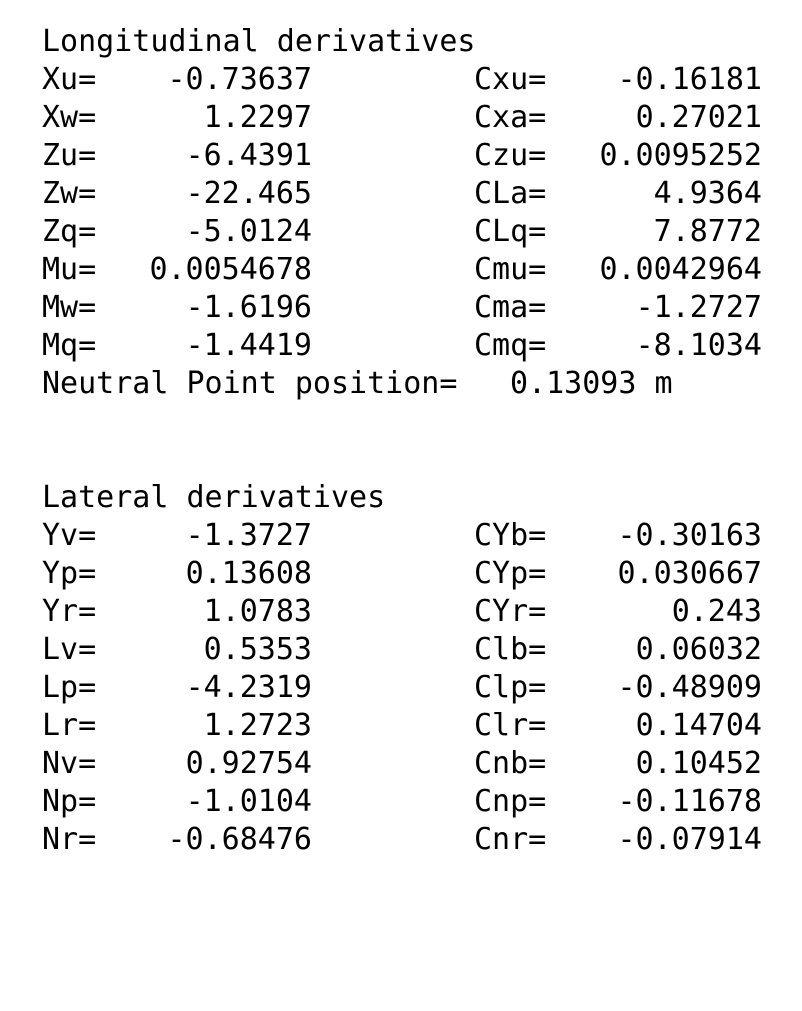 The width and height of the screenshot is (802, 1011). What do you see at coordinates (401, 536) in the screenshot?
I see `deriv-row: Yv= -1.3727 CYb= -0.30163` at bounding box center [401, 536].